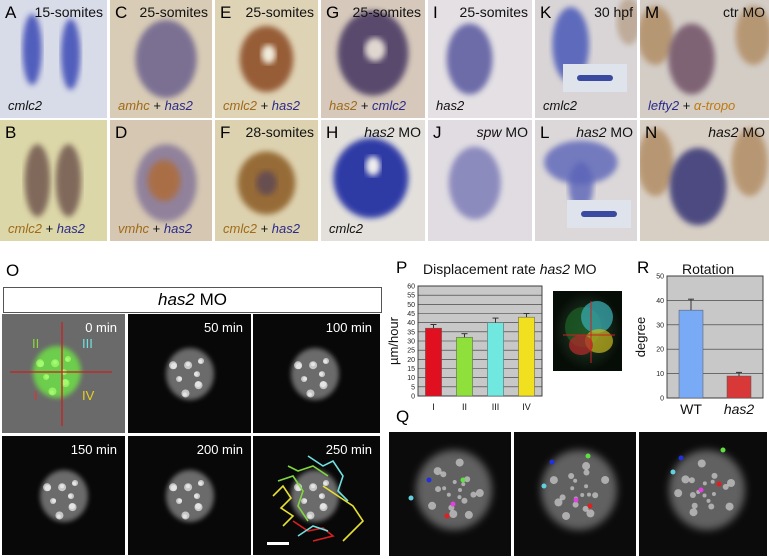 The image size is (769, 559). Describe the element at coordinates (411, 351) in the screenshot. I see `y-tick-label: 25` at that location.